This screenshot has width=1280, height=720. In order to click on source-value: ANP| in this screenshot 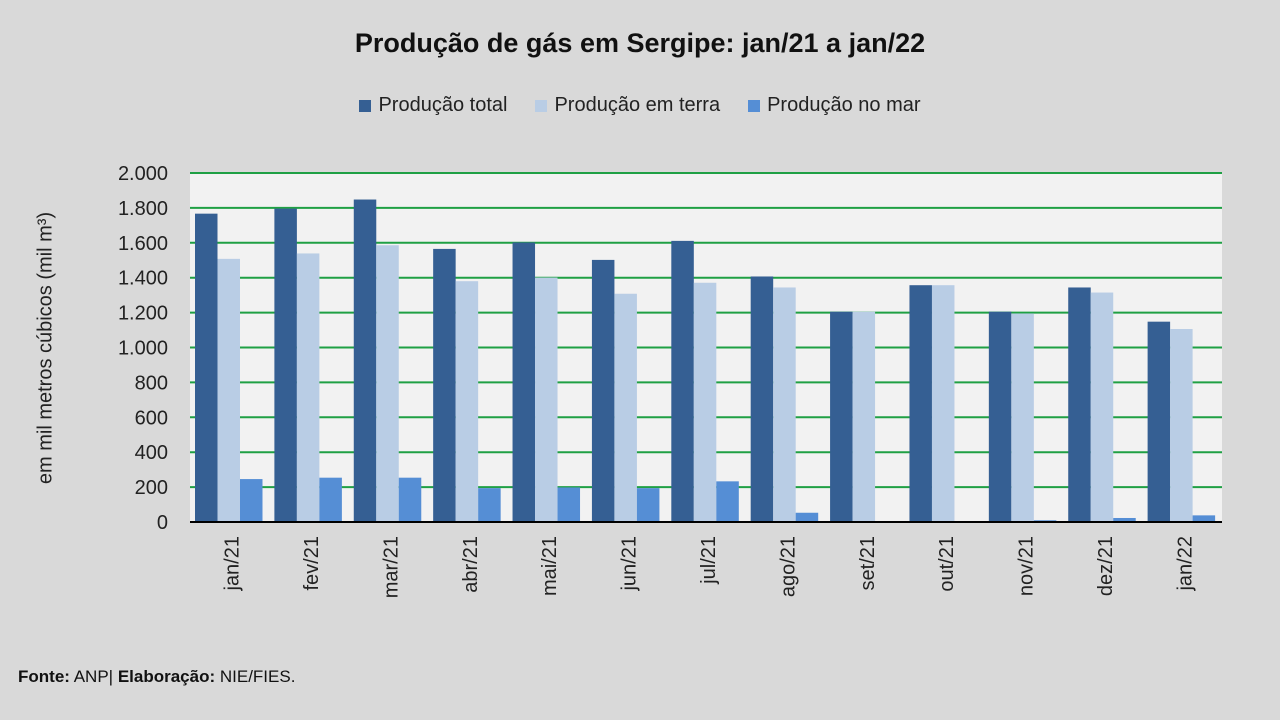, I will do `click(93, 676)`.